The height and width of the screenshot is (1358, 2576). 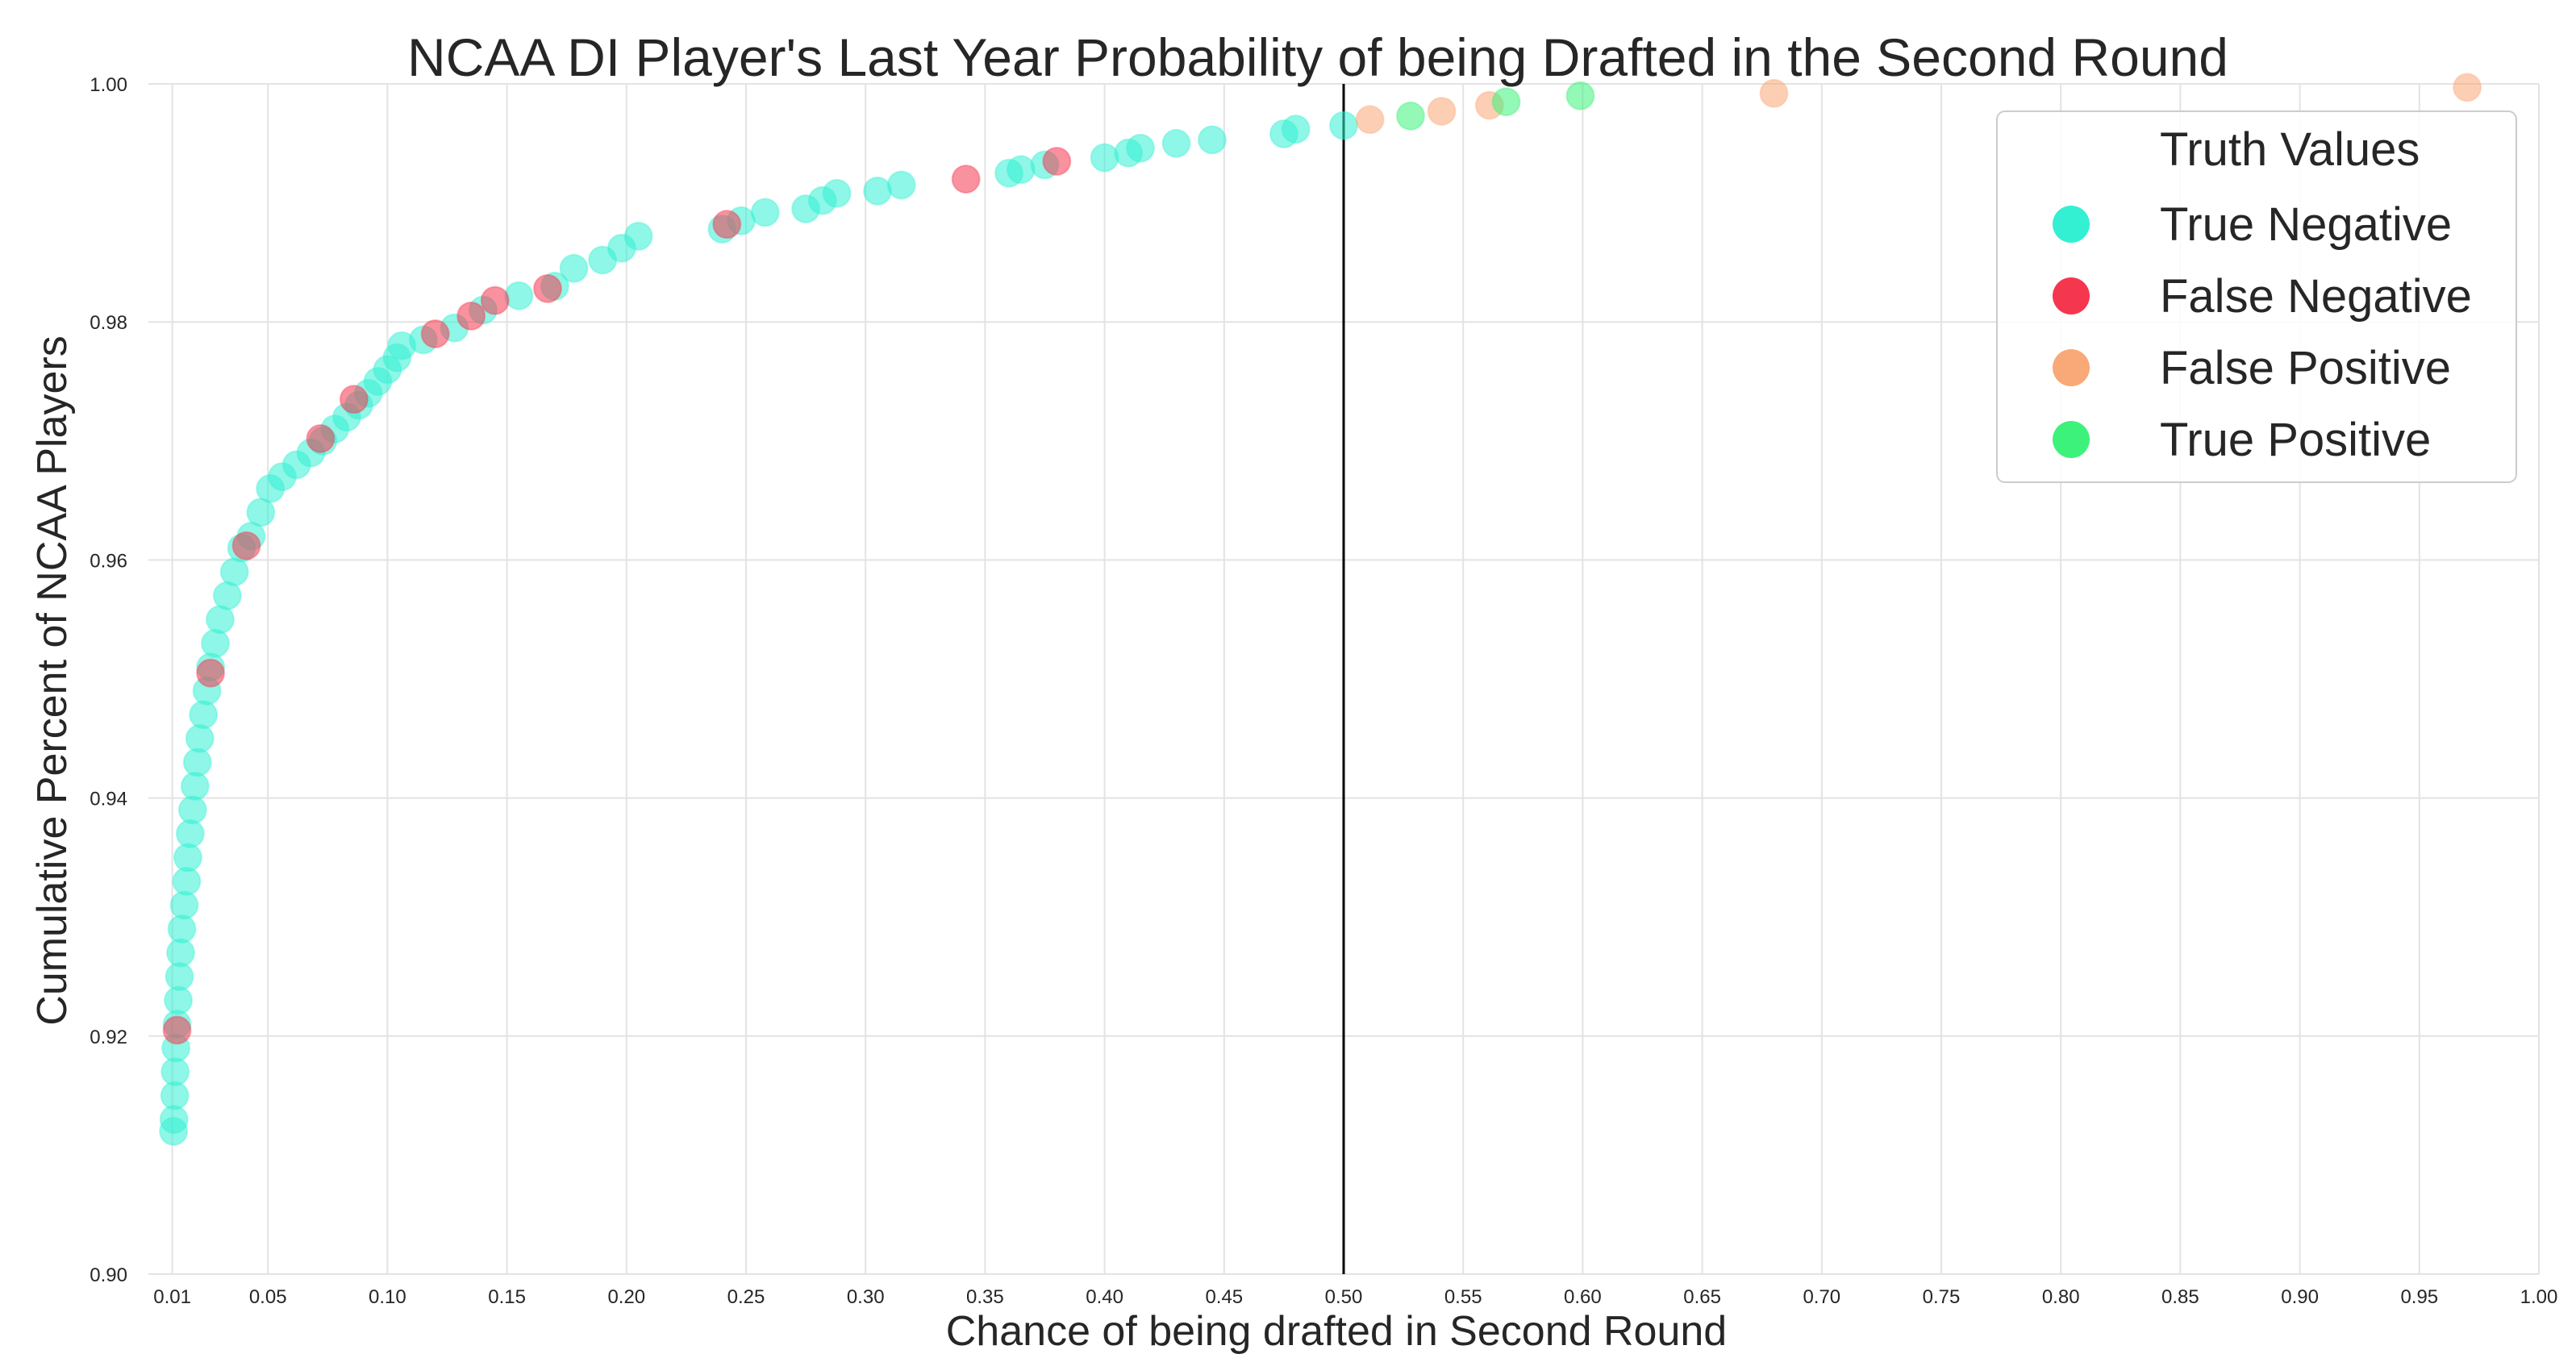 What do you see at coordinates (2295, 440) in the screenshot?
I see `legend-entry-label: True Positive` at bounding box center [2295, 440].